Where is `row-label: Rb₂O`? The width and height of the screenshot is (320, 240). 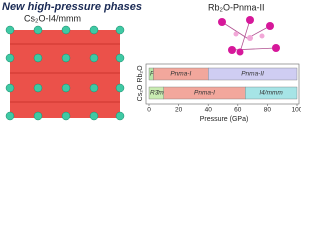 row-label: Rb₂O is located at coordinates (140, 74).